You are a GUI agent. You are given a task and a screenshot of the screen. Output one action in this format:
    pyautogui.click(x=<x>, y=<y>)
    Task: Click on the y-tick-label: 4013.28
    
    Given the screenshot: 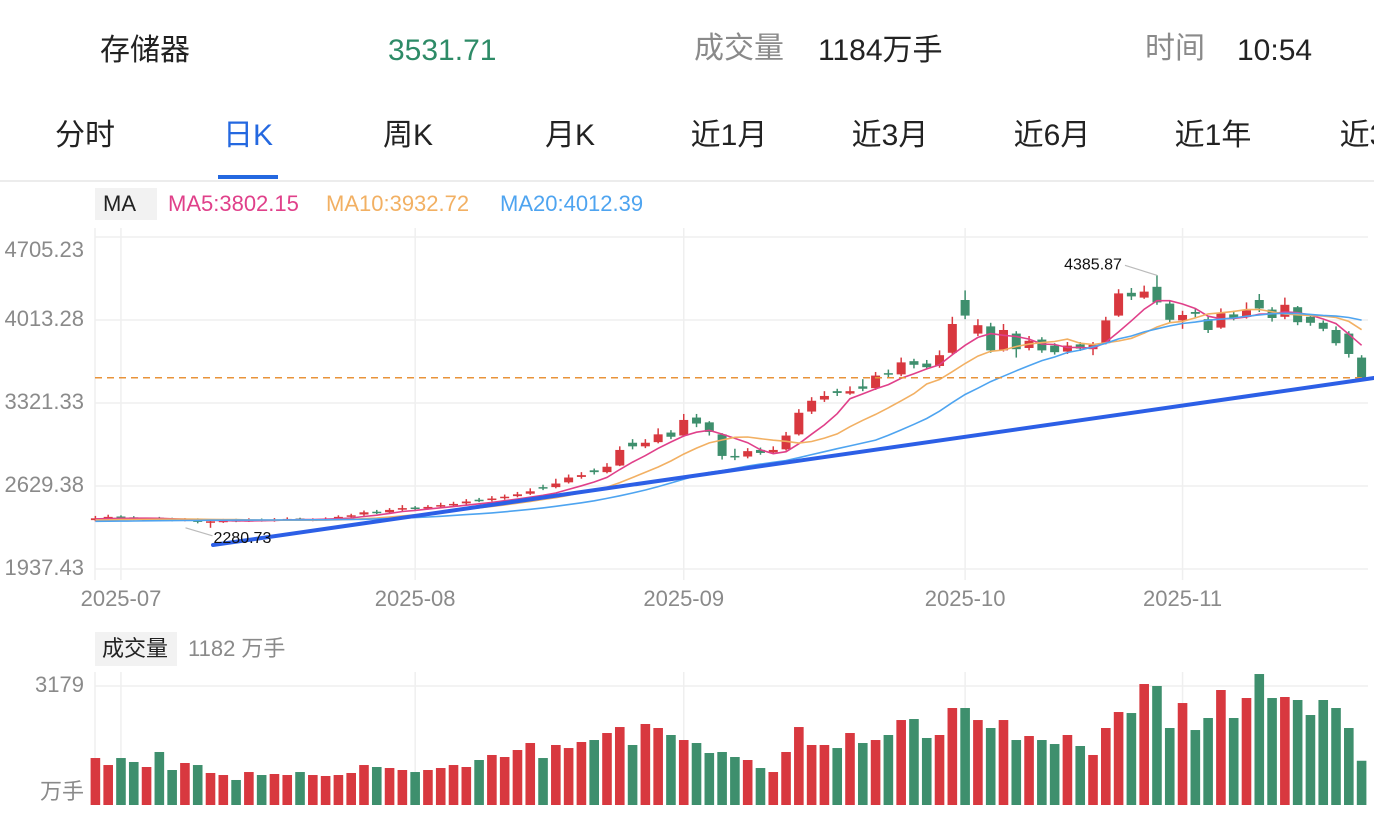 What is the action you would take?
    pyautogui.click(x=44, y=318)
    